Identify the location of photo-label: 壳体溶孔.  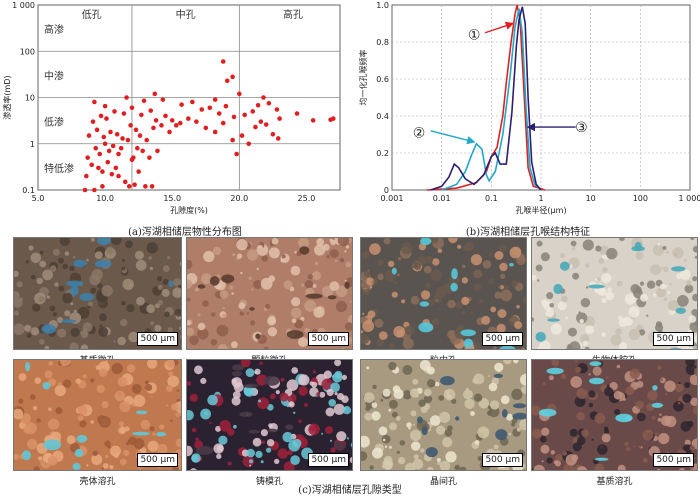
(97, 482).